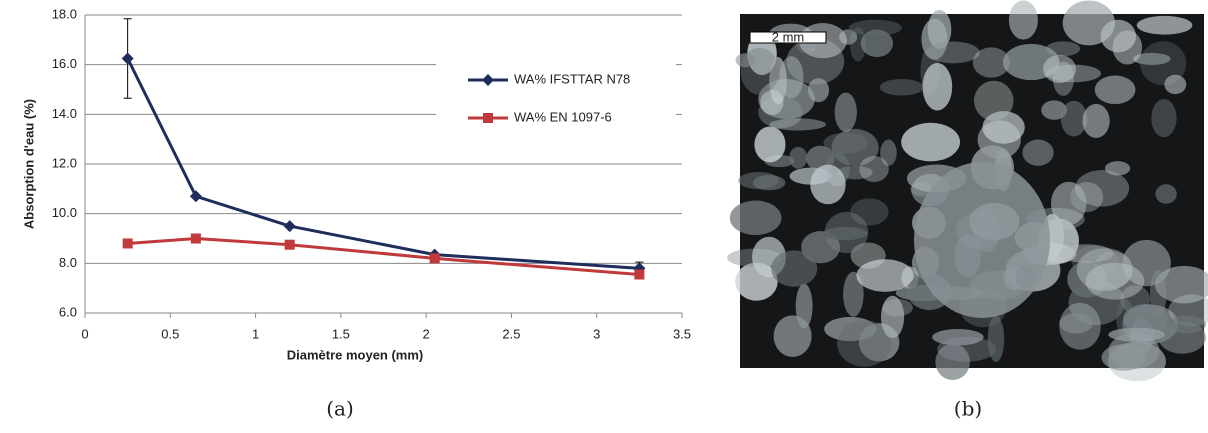 The image size is (1208, 433). Describe the element at coordinates (968, 409) in the screenshot. I see `caption: (b)` at that location.